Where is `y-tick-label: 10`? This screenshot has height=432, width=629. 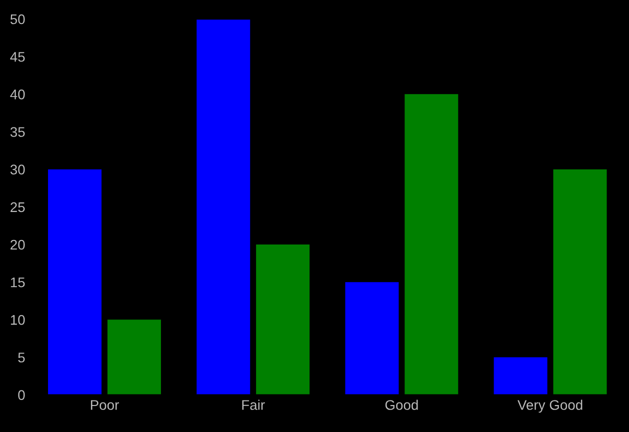 y-tick-label: 10 is located at coordinates (17, 320).